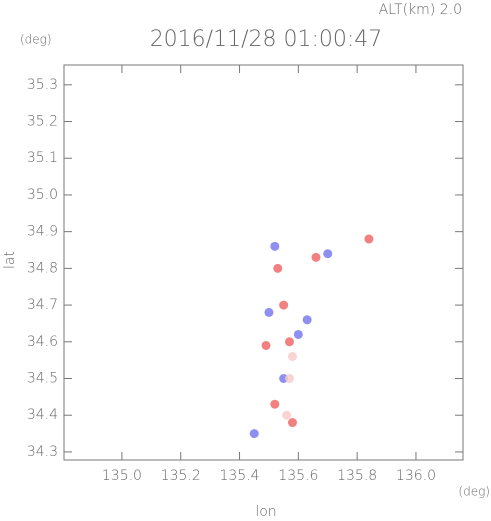  I want to click on x-tick-label: 135.8, so click(357, 476).